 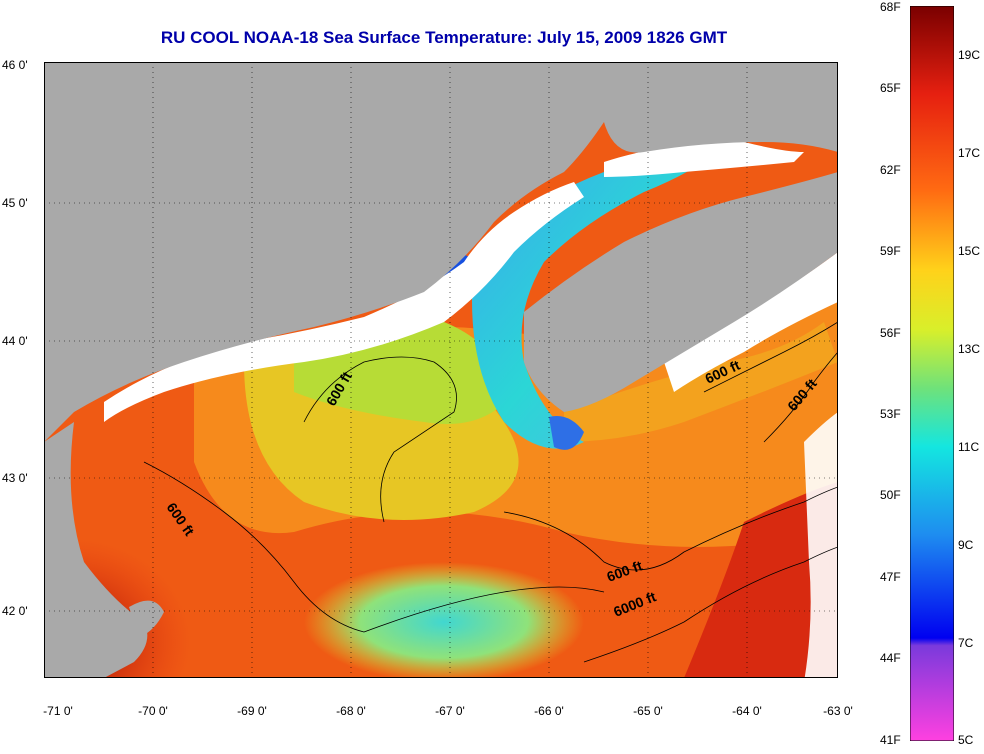 What do you see at coordinates (450, 711) in the screenshot?
I see `x-tick-5: -67 0'` at bounding box center [450, 711].